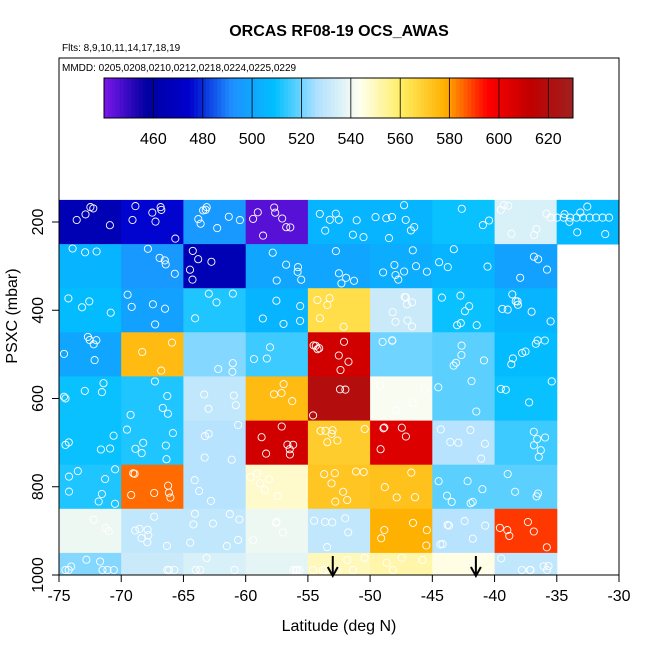  What do you see at coordinates (548, 139) in the screenshot?
I see `colorbar-tick-label: 620` at bounding box center [548, 139].